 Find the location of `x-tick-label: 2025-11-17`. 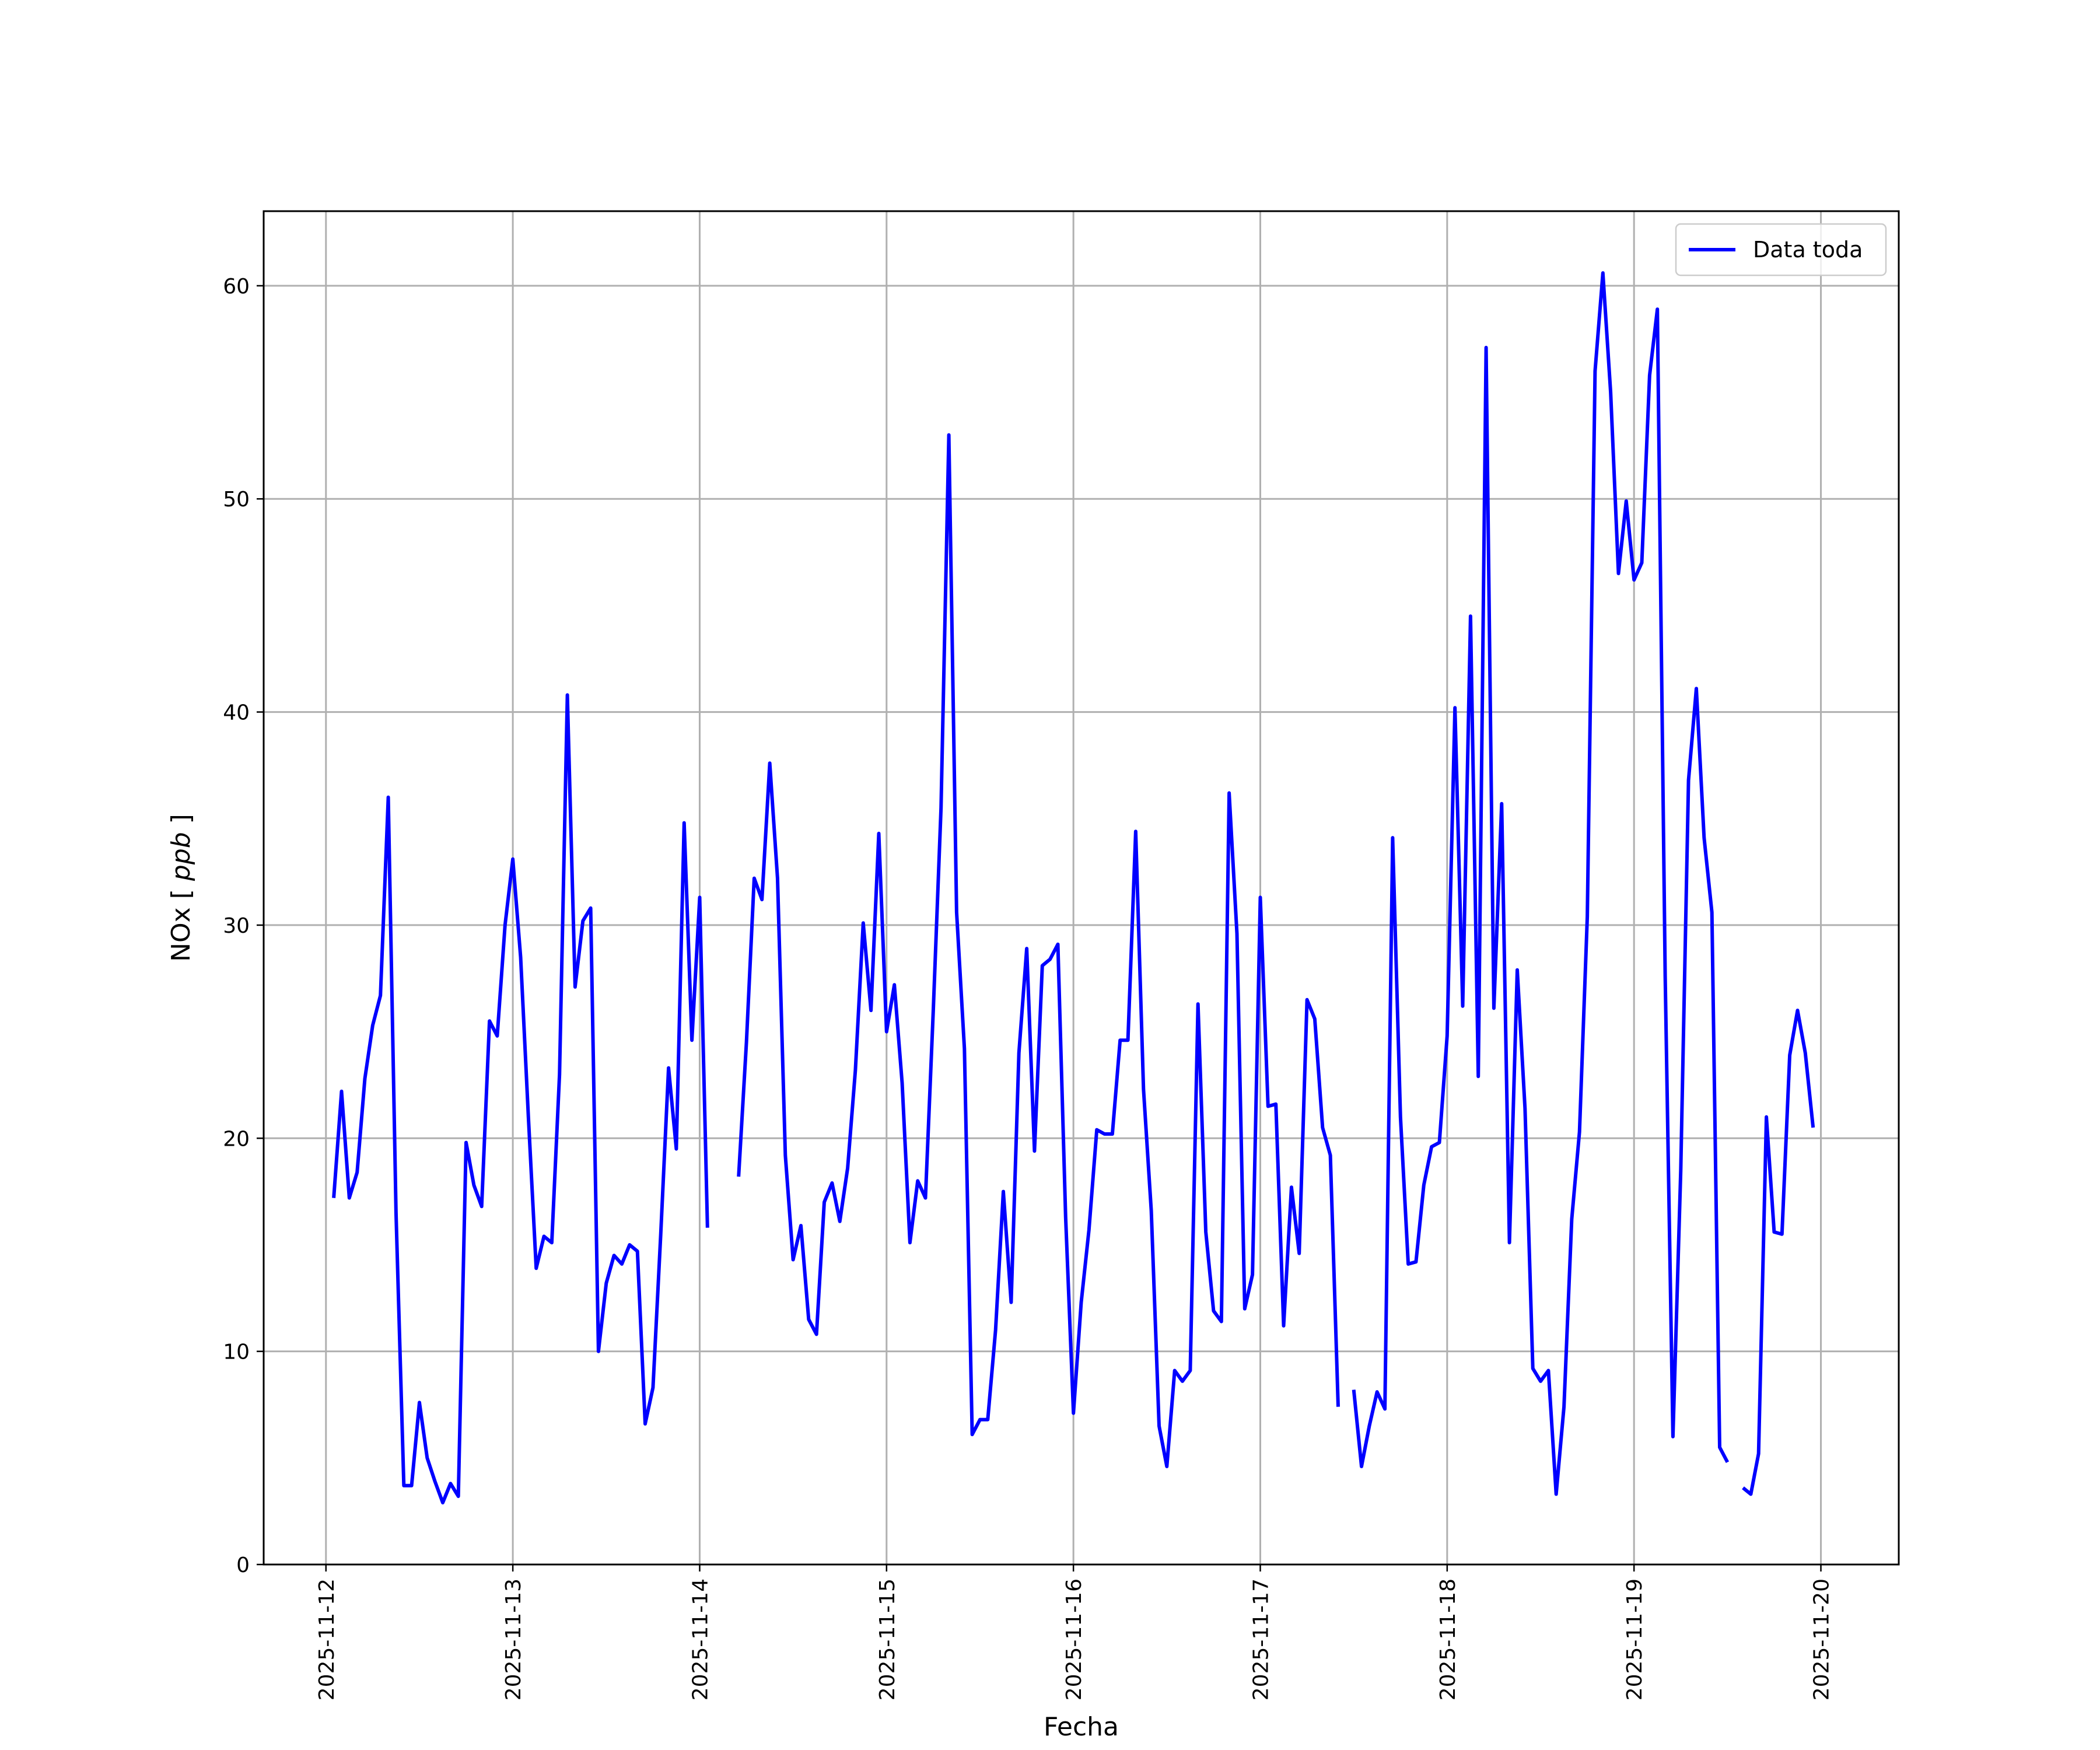

x-tick-label: 2025-11-17 is located at coordinates (1261, 1639).